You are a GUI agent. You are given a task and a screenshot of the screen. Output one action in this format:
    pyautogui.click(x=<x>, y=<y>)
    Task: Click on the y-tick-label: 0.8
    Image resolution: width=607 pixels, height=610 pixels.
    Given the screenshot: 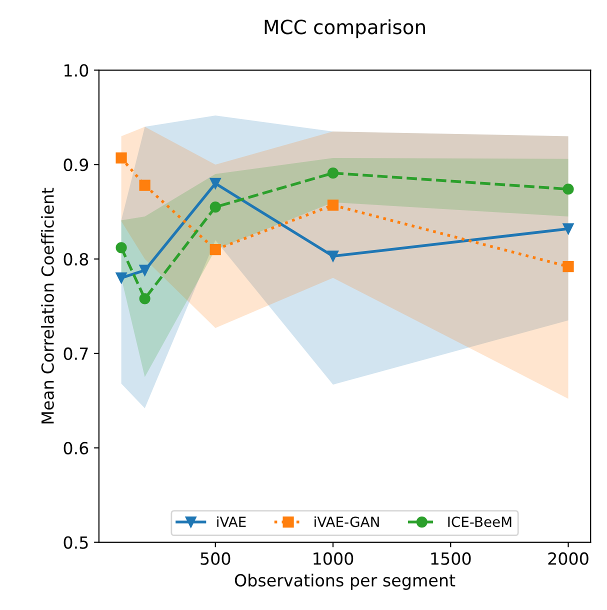 What is the action you would take?
    pyautogui.click(x=76, y=259)
    